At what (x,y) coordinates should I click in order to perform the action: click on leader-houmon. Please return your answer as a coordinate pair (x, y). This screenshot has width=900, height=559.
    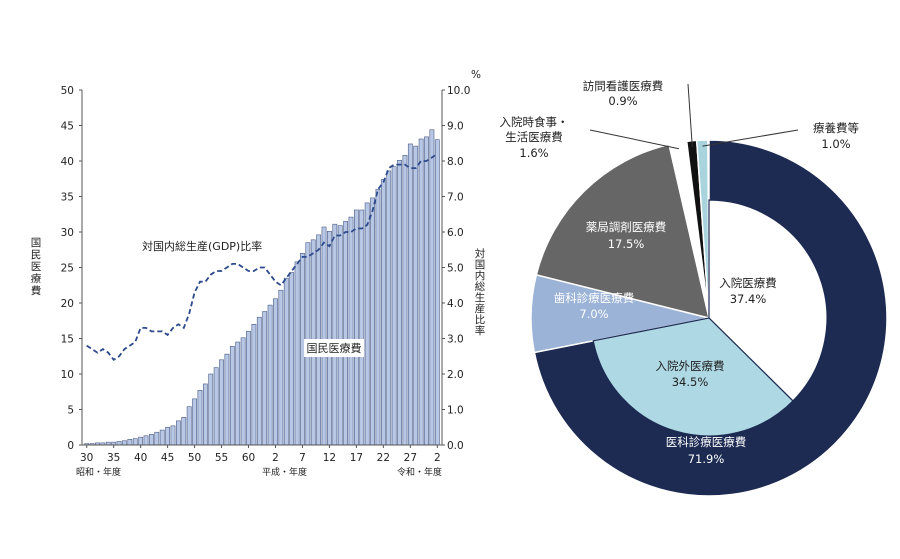
    Looking at the image, I should click on (690, 115).